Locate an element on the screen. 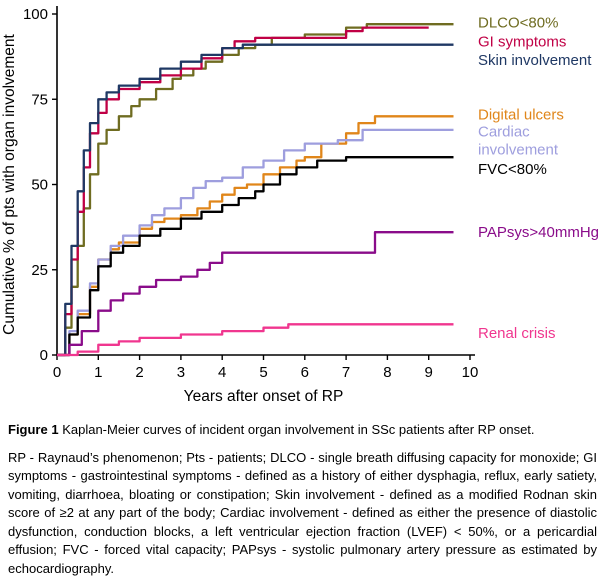 The image size is (605, 578). x-tick-label: 10 is located at coordinates (470, 372).